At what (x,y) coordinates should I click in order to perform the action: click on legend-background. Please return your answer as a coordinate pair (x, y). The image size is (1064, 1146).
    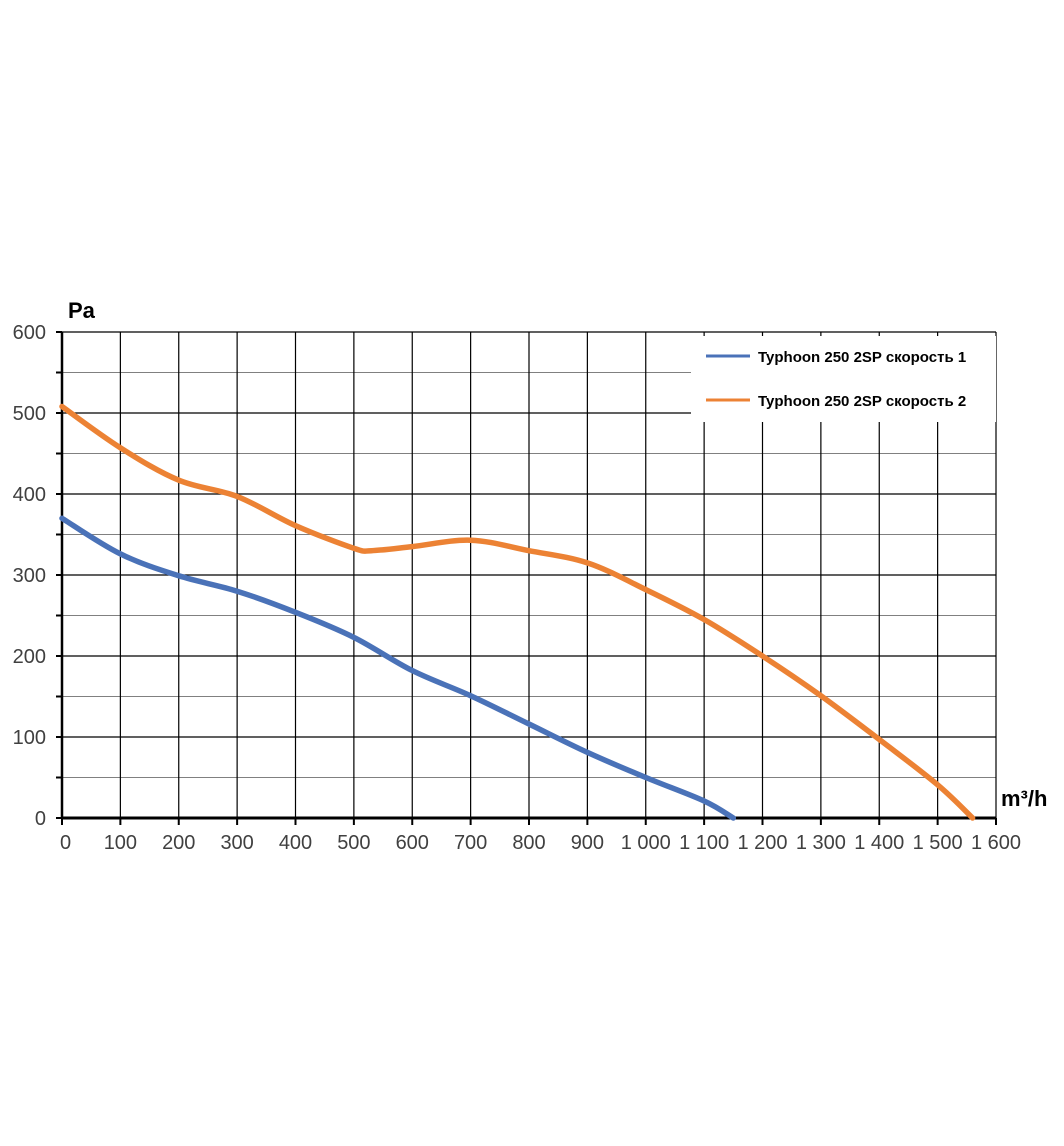
    Looking at the image, I should click on (843, 379).